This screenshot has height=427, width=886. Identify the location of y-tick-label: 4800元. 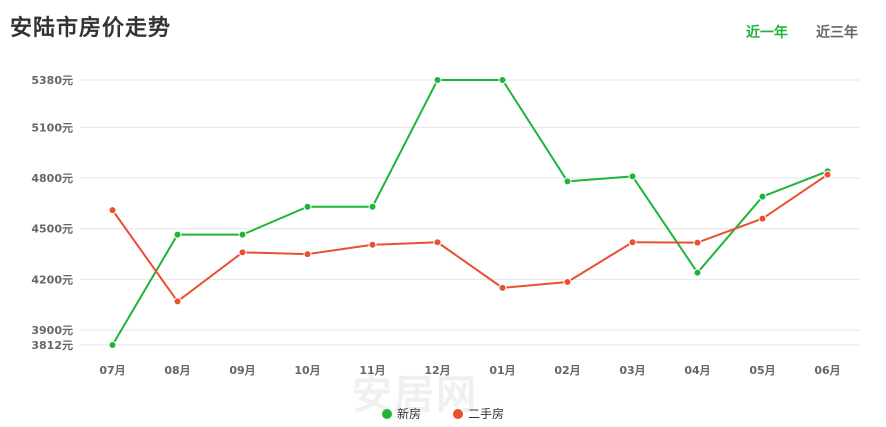
(52, 178).